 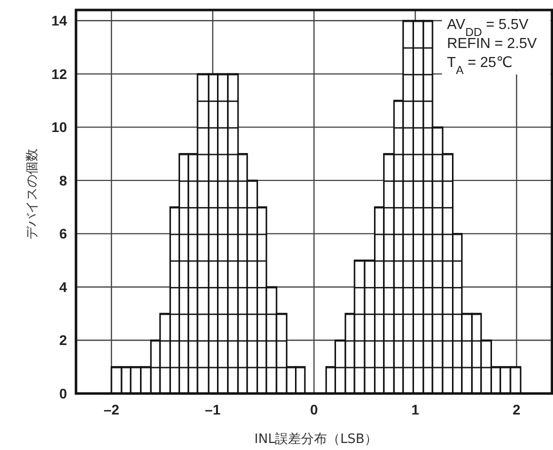 I want to click on x-tick-label: 1, so click(x=415, y=410).